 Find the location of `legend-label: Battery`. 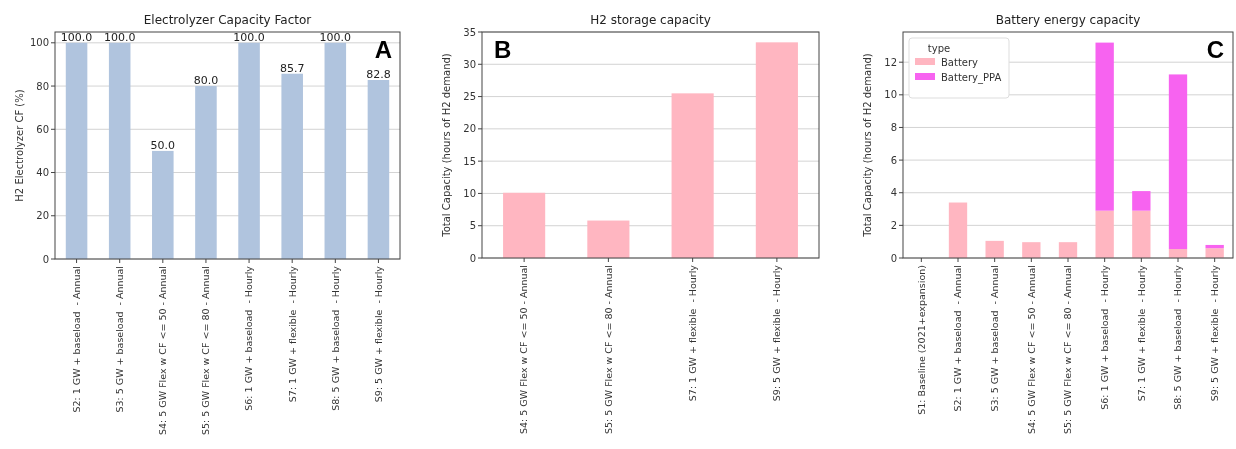

legend-label: Battery is located at coordinates (960, 62).